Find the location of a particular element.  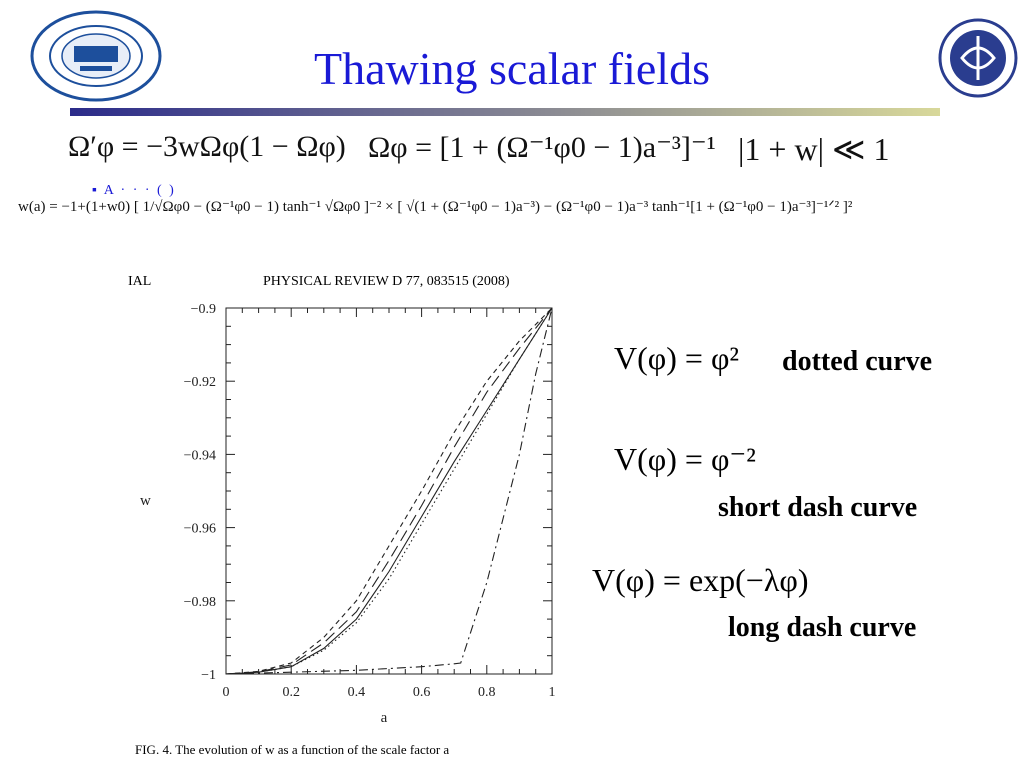

y-axis-label: w is located at coordinates (145, 501).